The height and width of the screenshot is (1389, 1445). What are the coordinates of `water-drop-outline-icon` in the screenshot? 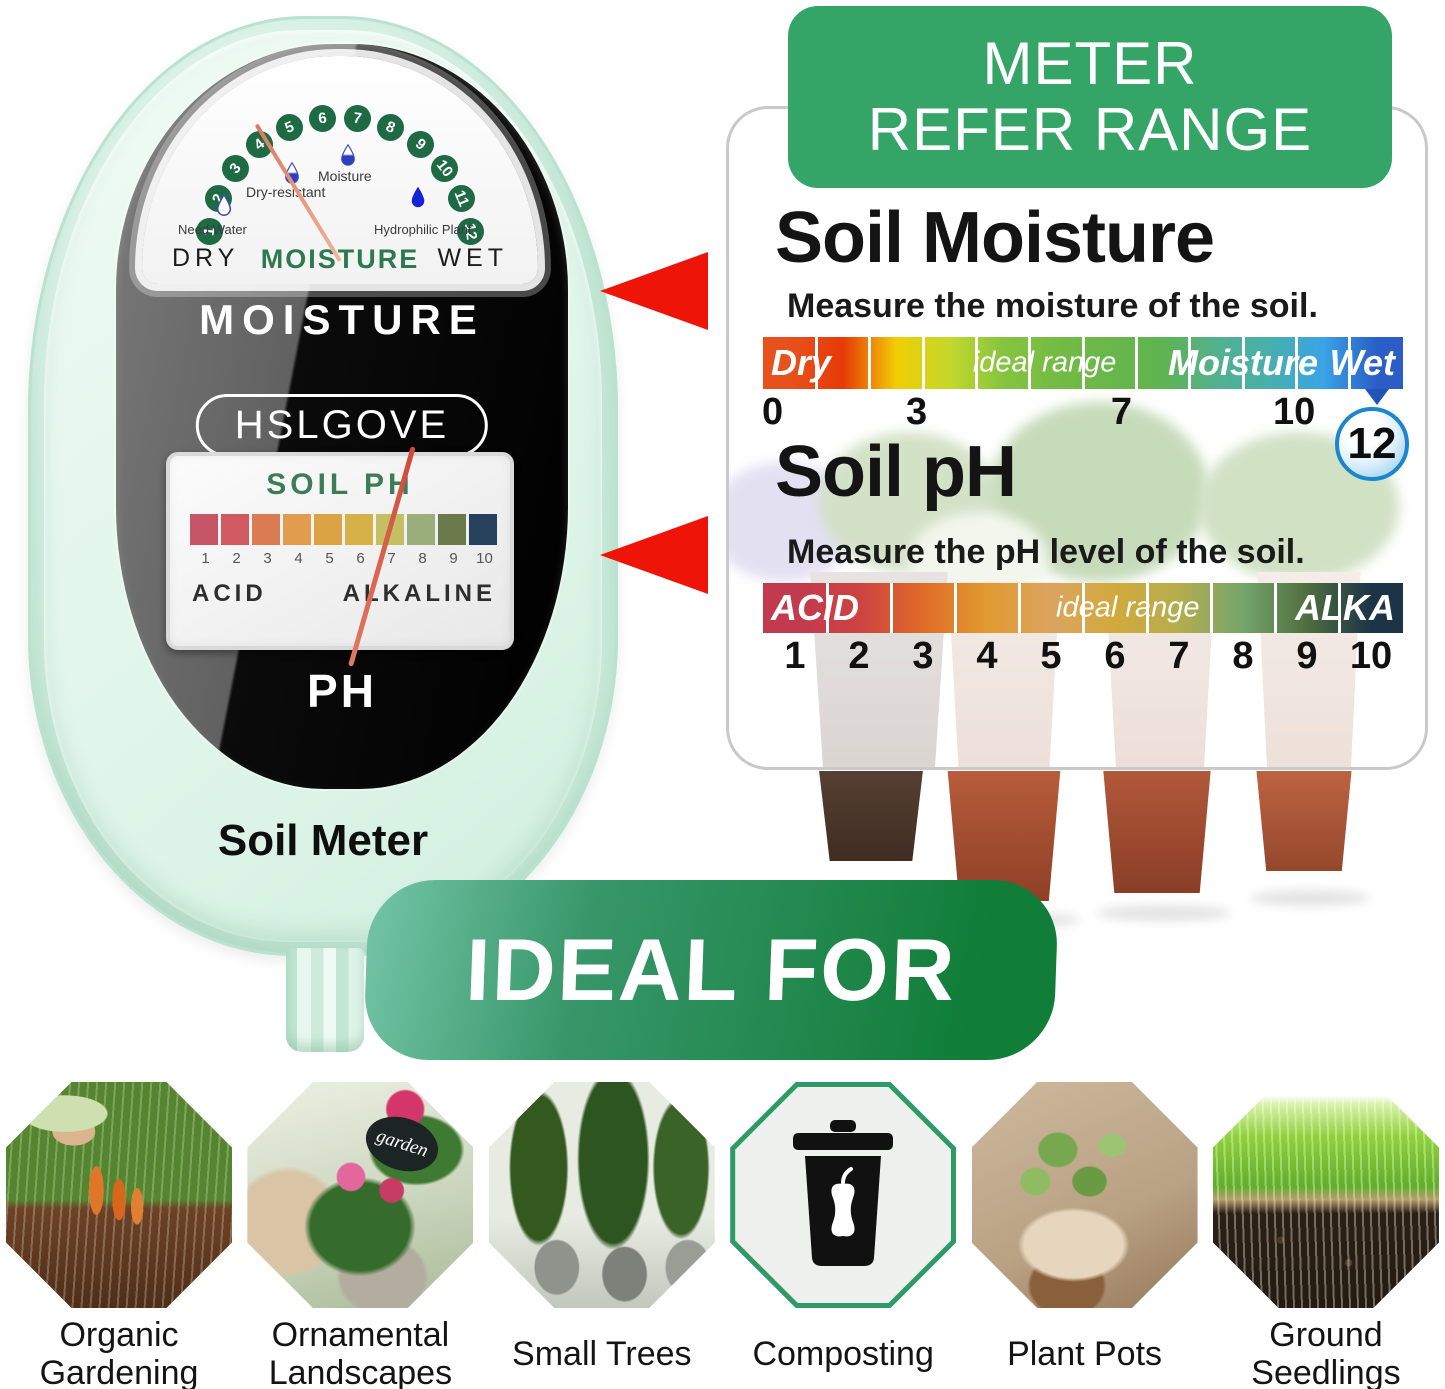 It's located at (224, 205).